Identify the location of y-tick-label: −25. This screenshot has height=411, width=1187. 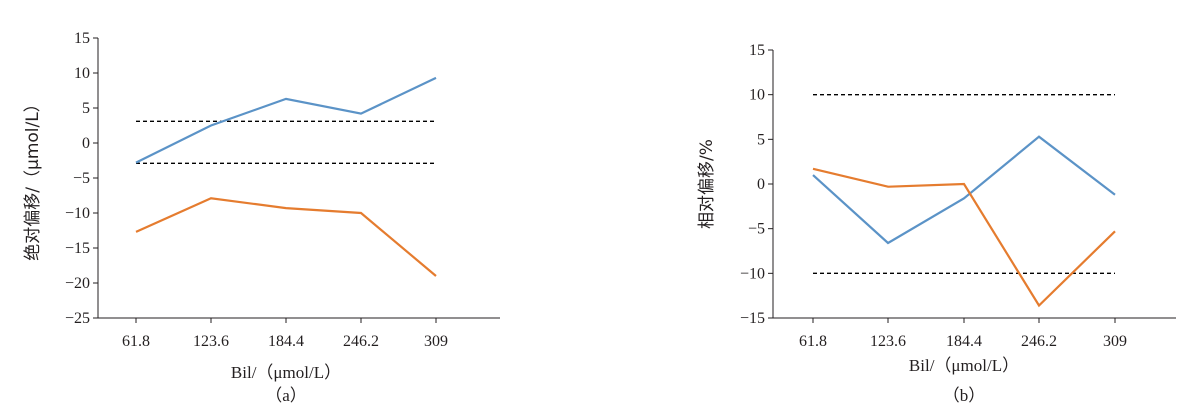
(77, 318).